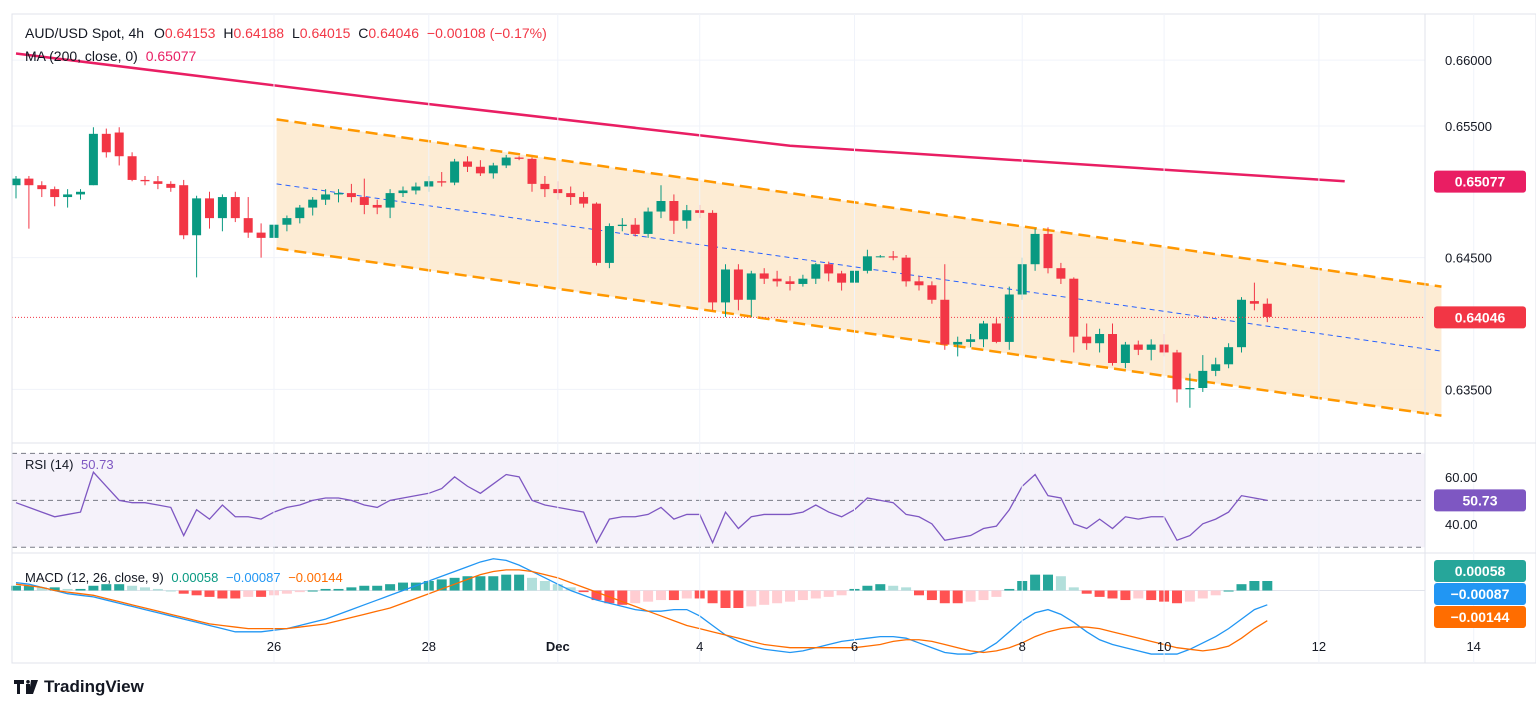  I want to click on y-tick-label: 0.65500, so click(1468, 126).